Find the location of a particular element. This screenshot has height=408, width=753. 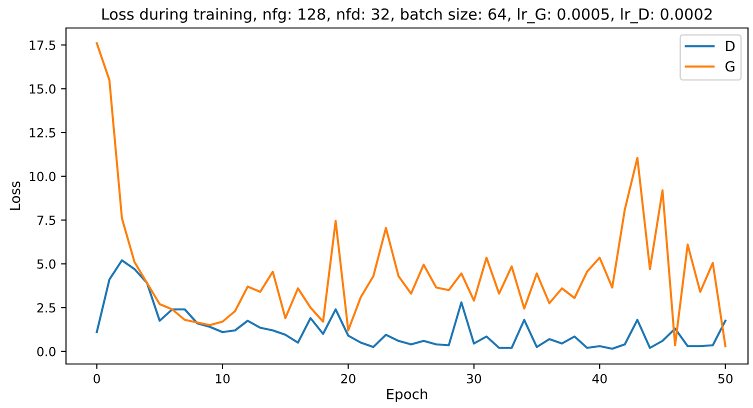

legend-label: D is located at coordinates (730, 46).